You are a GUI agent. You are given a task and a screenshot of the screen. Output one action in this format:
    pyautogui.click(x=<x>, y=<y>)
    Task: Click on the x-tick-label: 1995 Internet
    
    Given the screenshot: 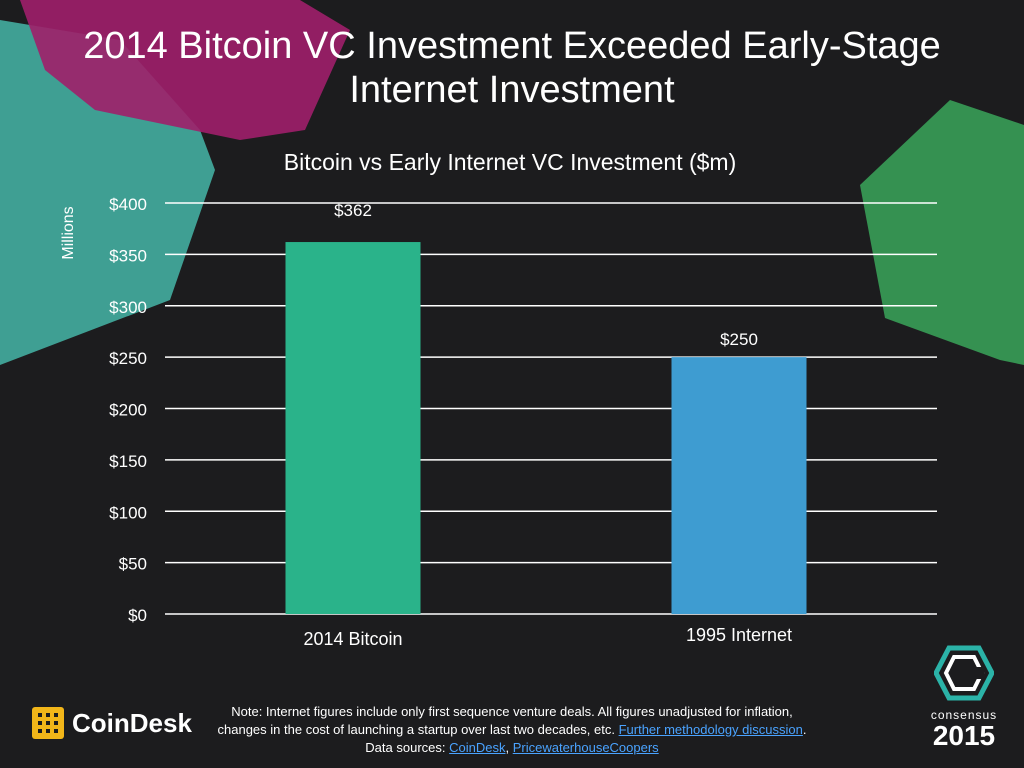 What is the action you would take?
    pyautogui.click(x=739, y=635)
    